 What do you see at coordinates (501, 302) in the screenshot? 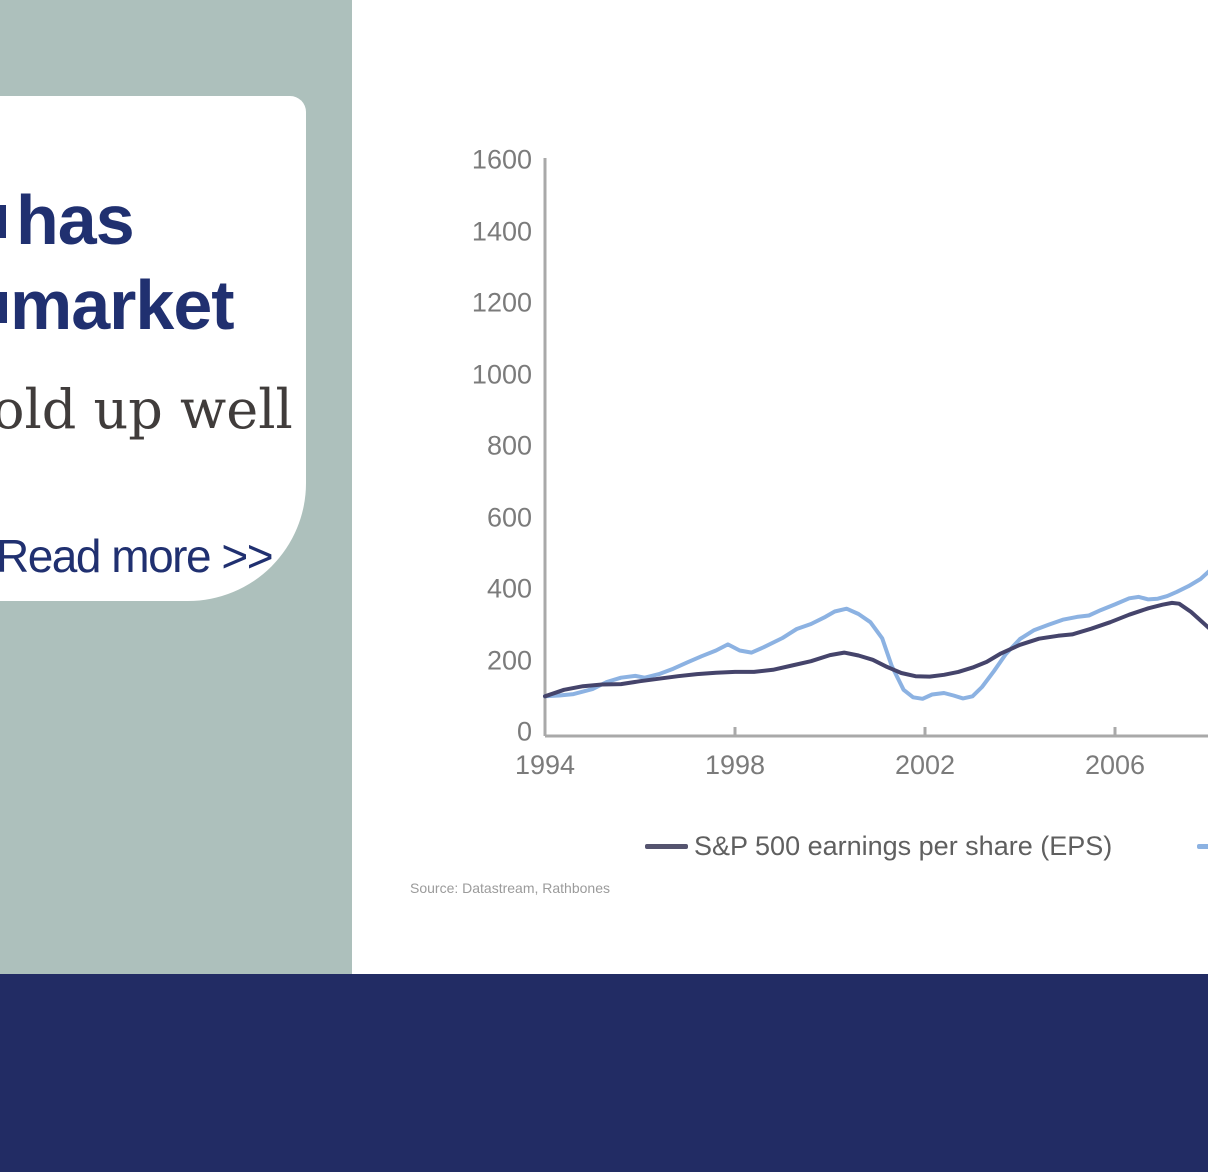
I see `y-axis-tick-label: 1200` at bounding box center [501, 302].